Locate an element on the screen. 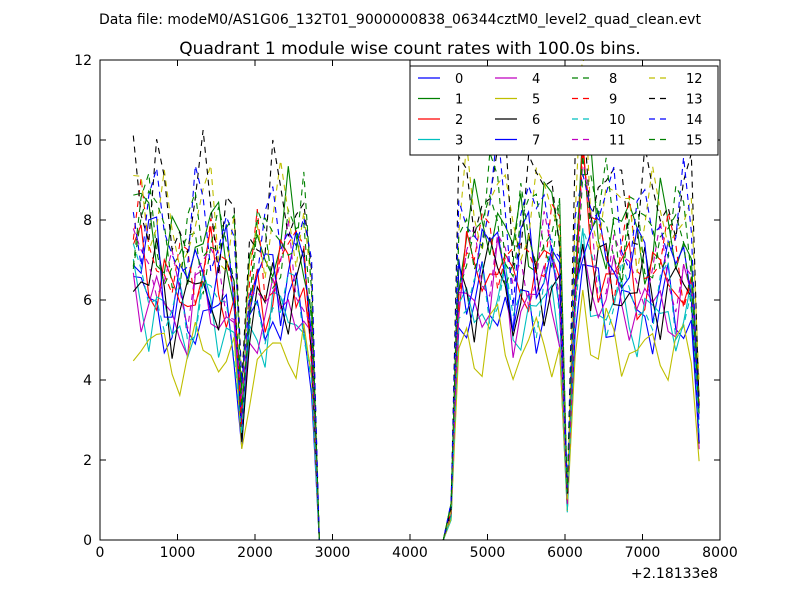 This screenshot has width=800, height=604. legend-label-4: 4 is located at coordinates (536, 79).